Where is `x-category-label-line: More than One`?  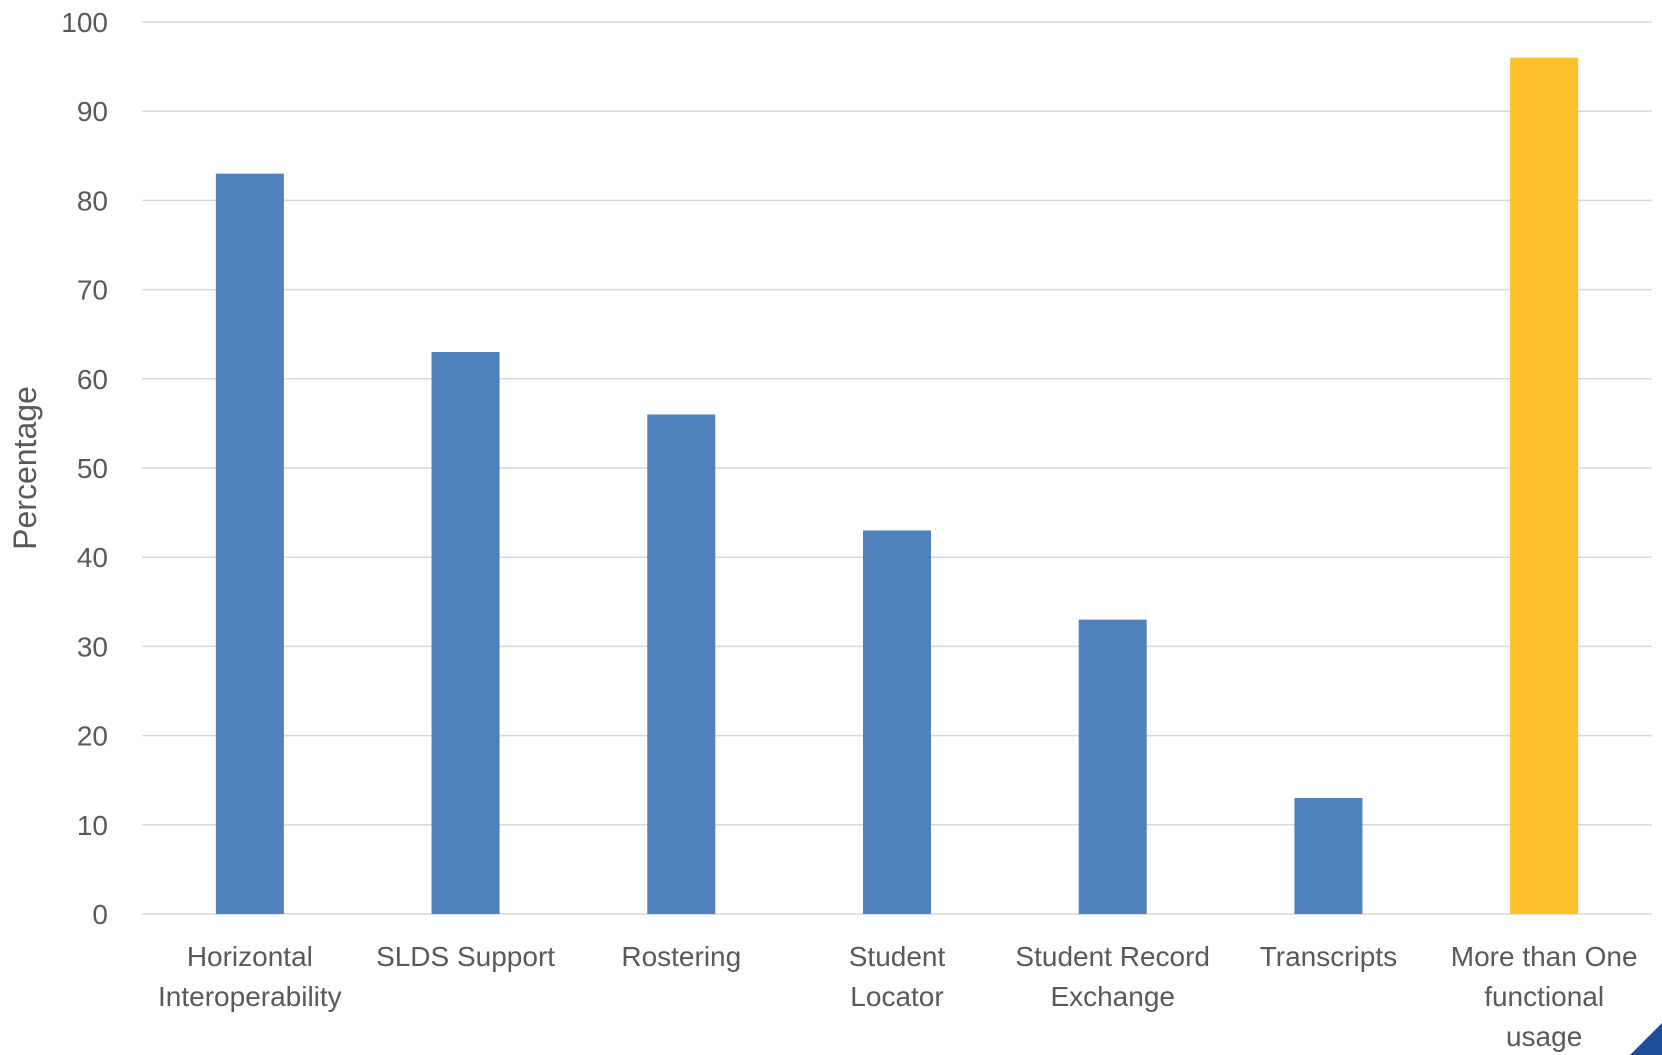 x-category-label-line: More than One is located at coordinates (1544, 956).